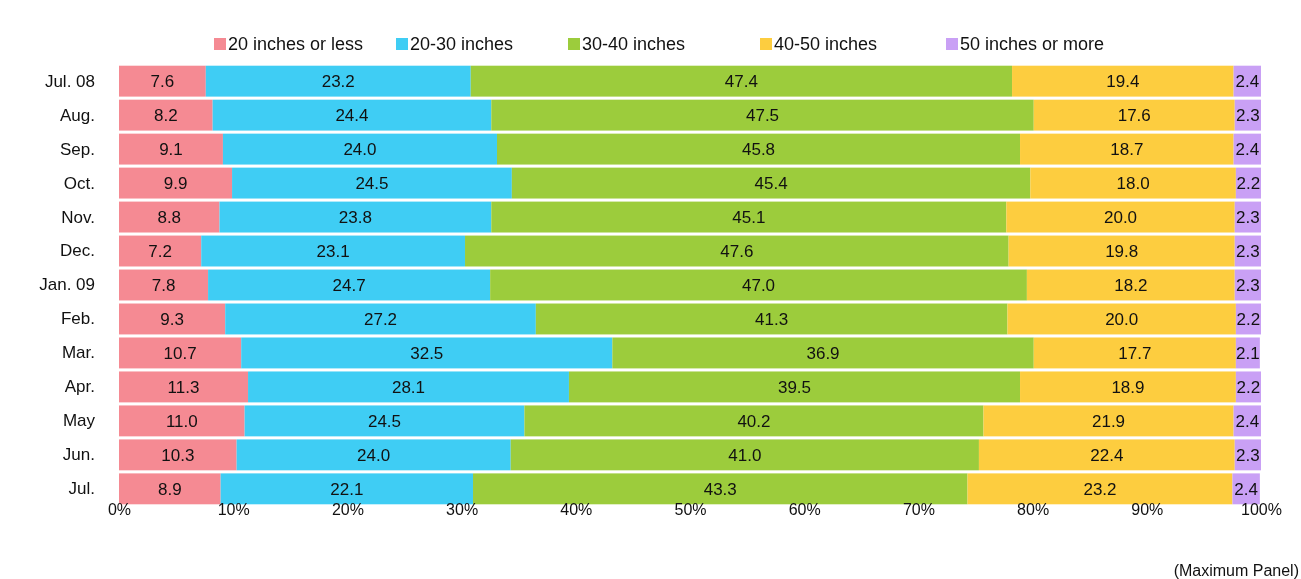 The image size is (1301, 579). What do you see at coordinates (918, 510) in the screenshot?
I see `x-tick-label: 70%` at bounding box center [918, 510].